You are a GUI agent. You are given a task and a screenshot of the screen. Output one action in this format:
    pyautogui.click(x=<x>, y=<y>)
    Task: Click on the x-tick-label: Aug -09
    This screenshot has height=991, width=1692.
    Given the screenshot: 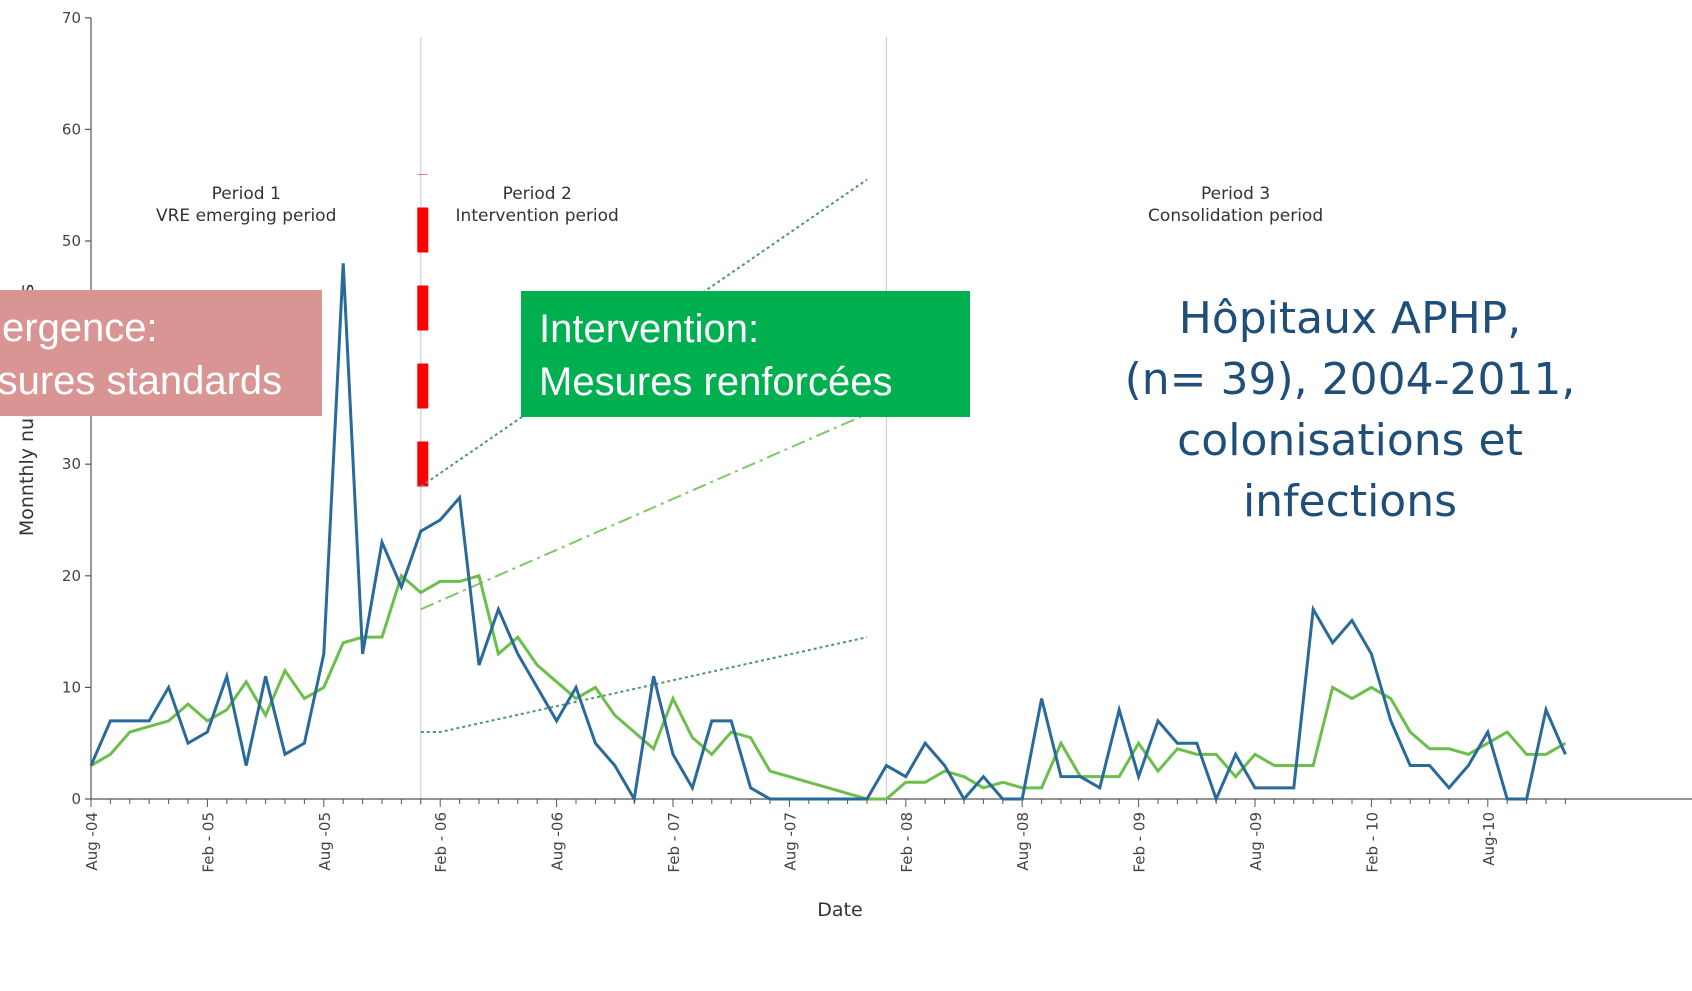 What is the action you would take?
    pyautogui.click(x=1256, y=841)
    